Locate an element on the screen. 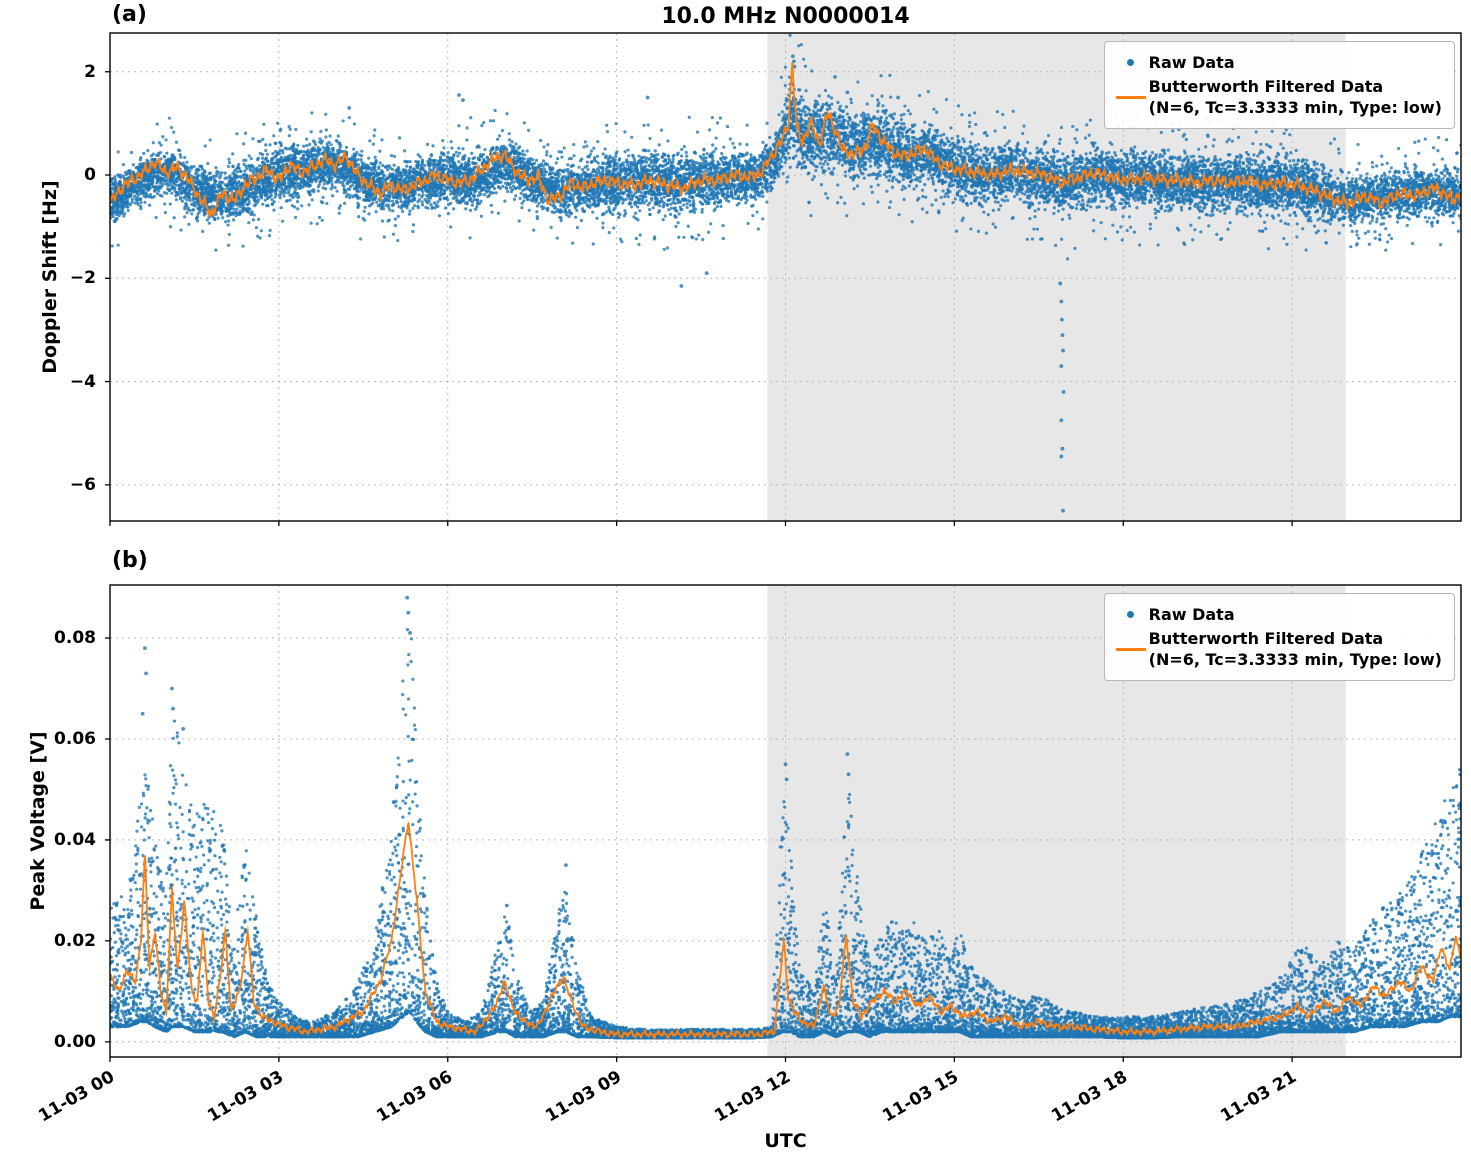  panel-a-tag: (a) is located at coordinates (129, 14).